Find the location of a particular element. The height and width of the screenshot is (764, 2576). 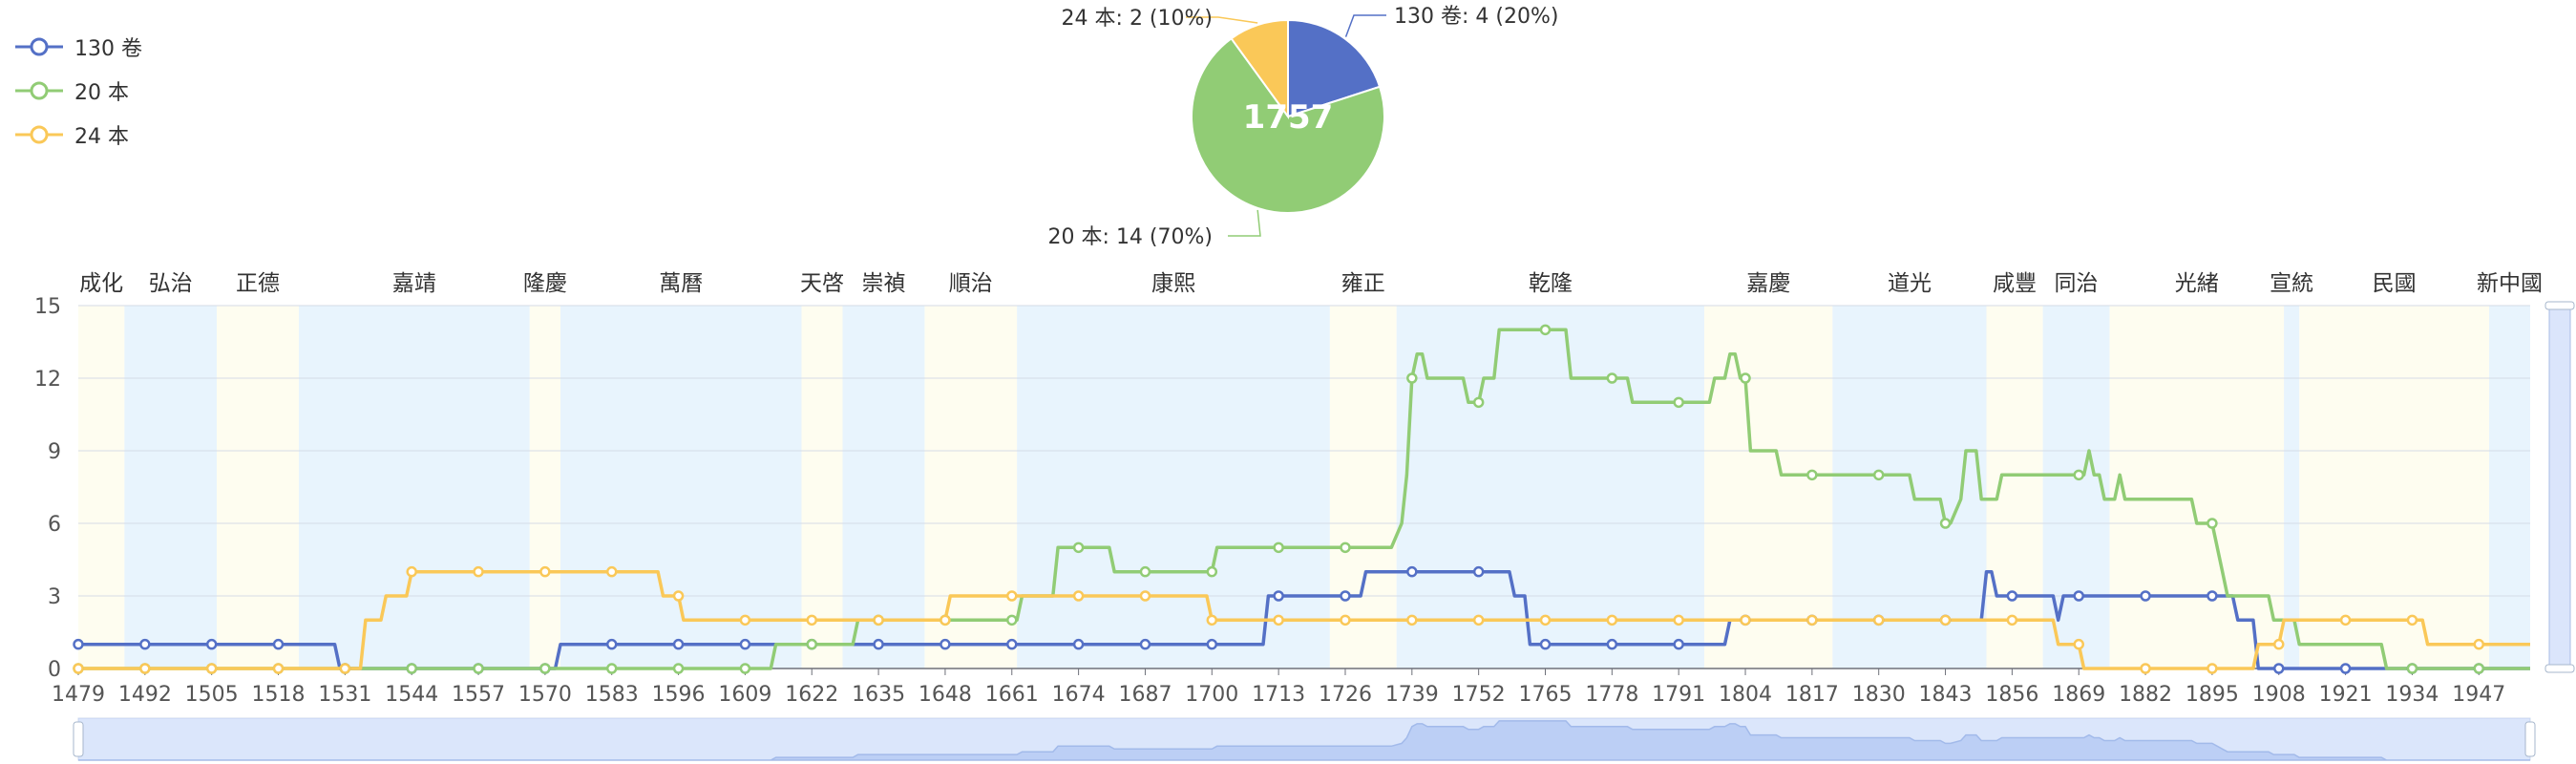

slider-right-handle is located at coordinates (2530, 739).